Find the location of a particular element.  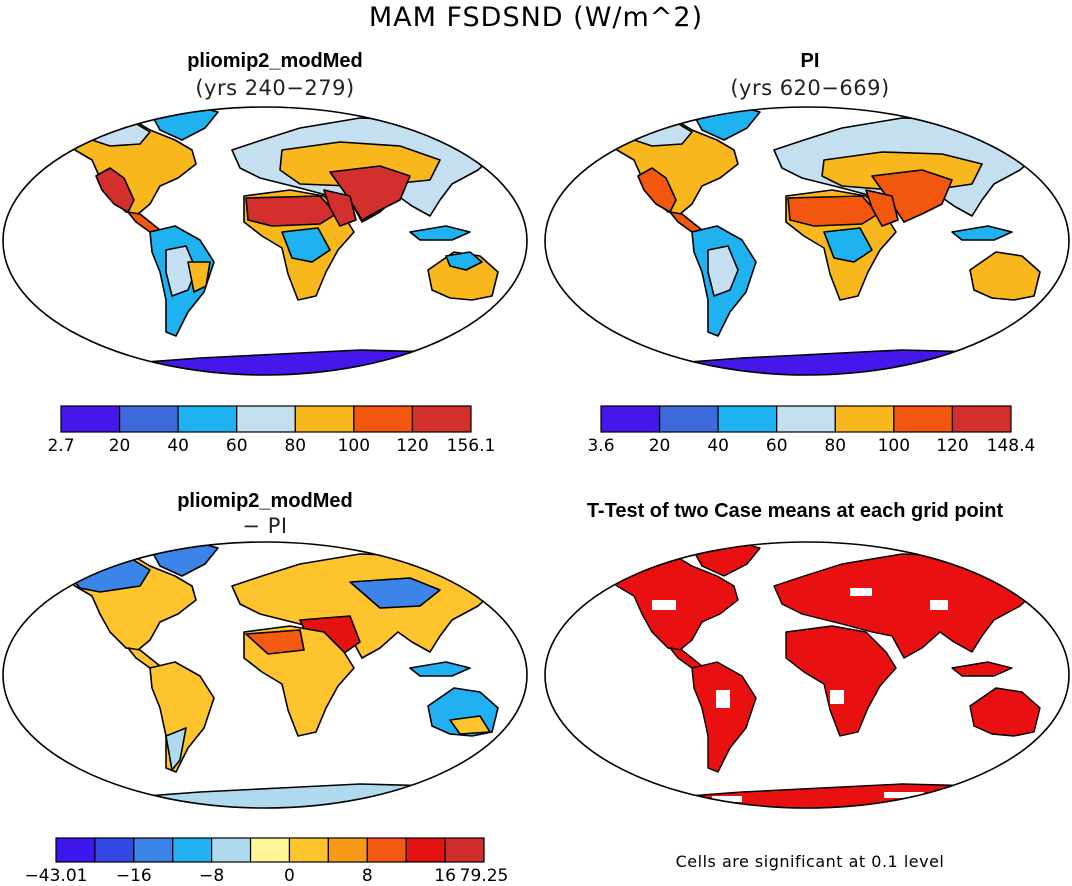

figure-title: MAM FSDSND (W/m^2) is located at coordinates (536, 17).